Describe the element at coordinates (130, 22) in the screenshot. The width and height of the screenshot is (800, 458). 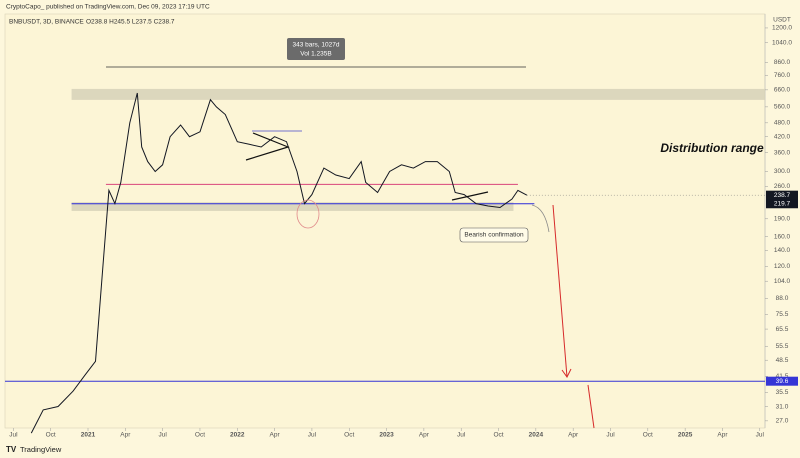
I see `ohlc: O238.8 H245.5 L237.5 C238.7` at that location.